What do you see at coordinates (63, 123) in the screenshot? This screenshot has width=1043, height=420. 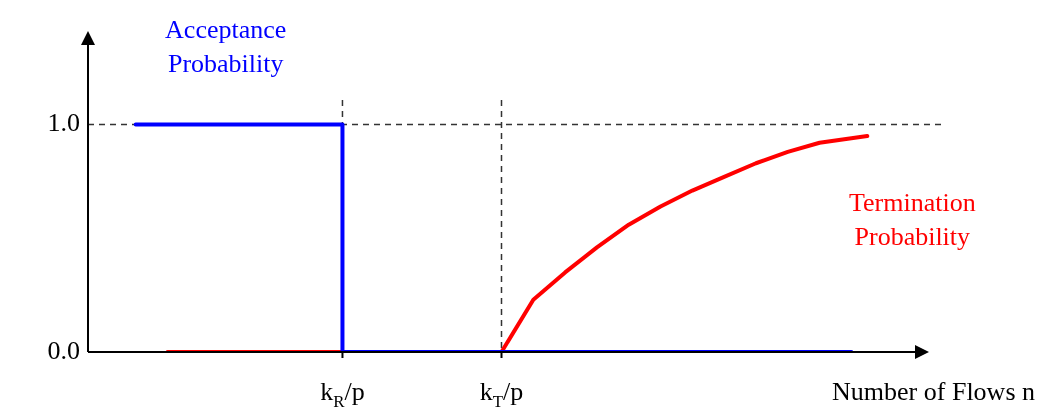 I see `y-tick-label: 1.0` at bounding box center [63, 123].